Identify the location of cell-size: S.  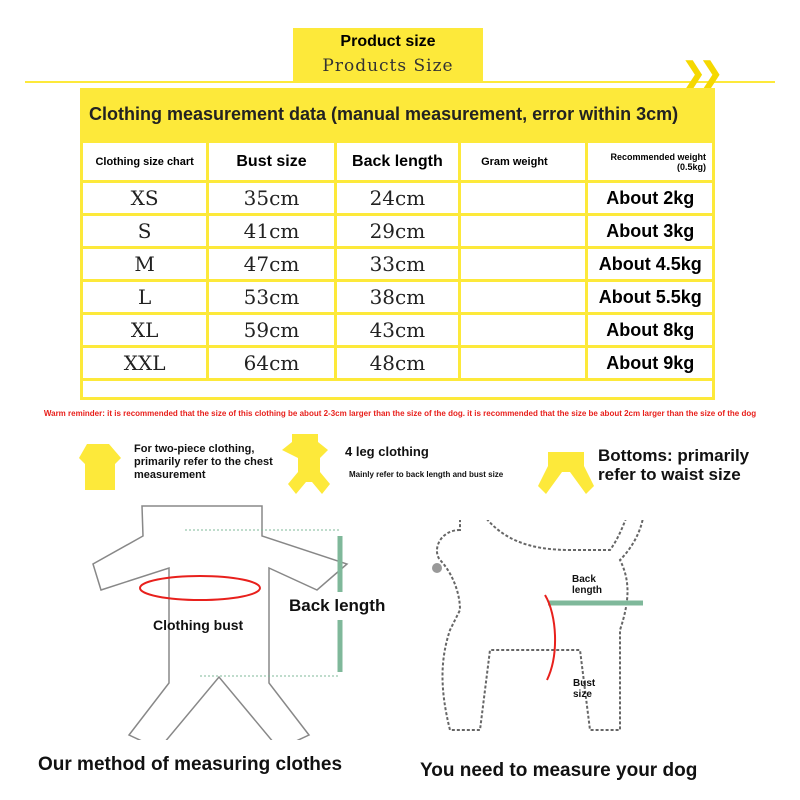
(144, 231).